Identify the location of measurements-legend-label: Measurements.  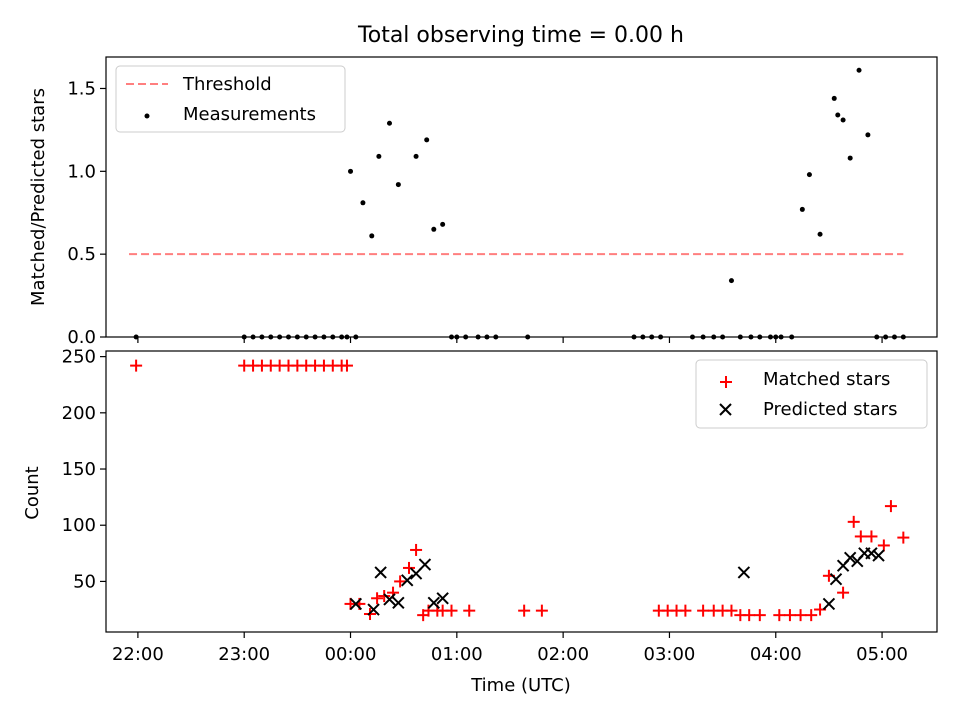
(249, 114).